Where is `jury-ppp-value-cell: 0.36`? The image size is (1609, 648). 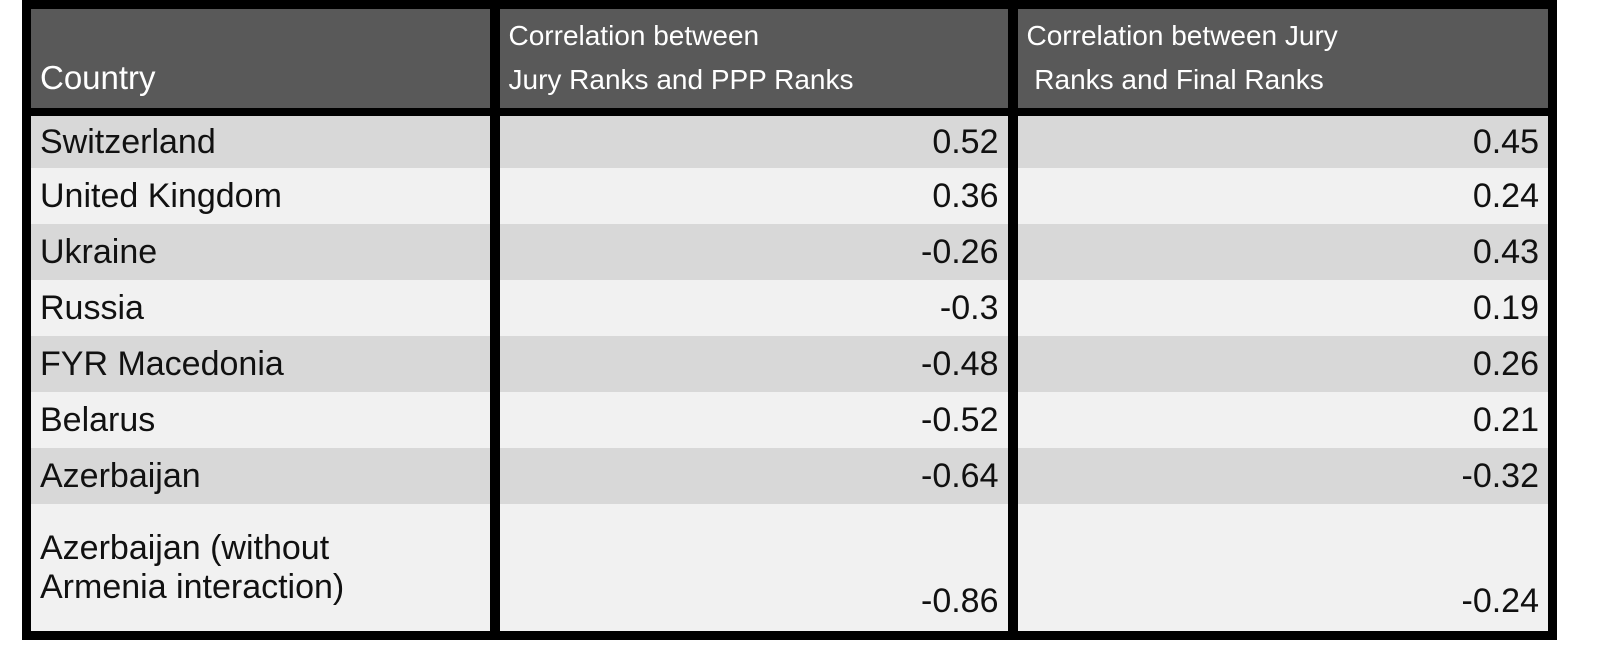
jury-ppp-value-cell: 0.36 is located at coordinates (751, 196).